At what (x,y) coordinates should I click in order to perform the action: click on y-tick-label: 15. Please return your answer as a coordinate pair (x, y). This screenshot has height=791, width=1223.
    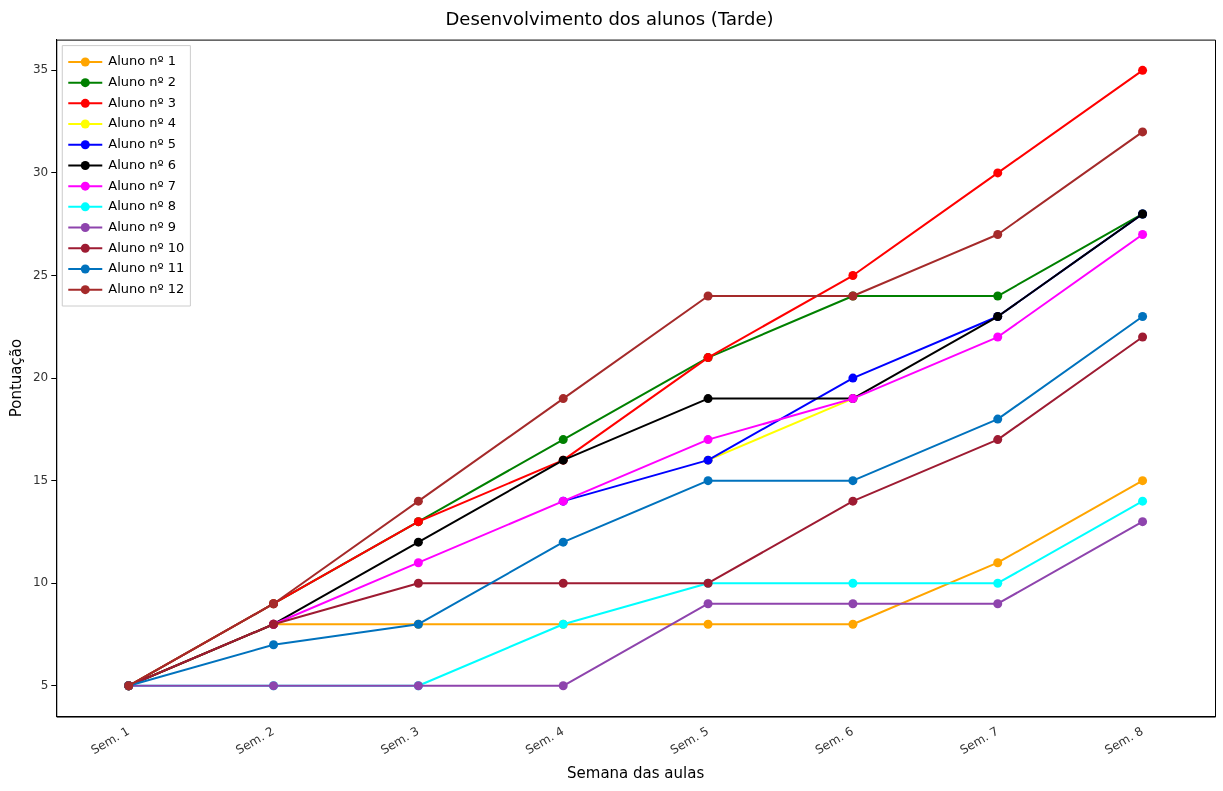
    Looking at the image, I should click on (40, 479).